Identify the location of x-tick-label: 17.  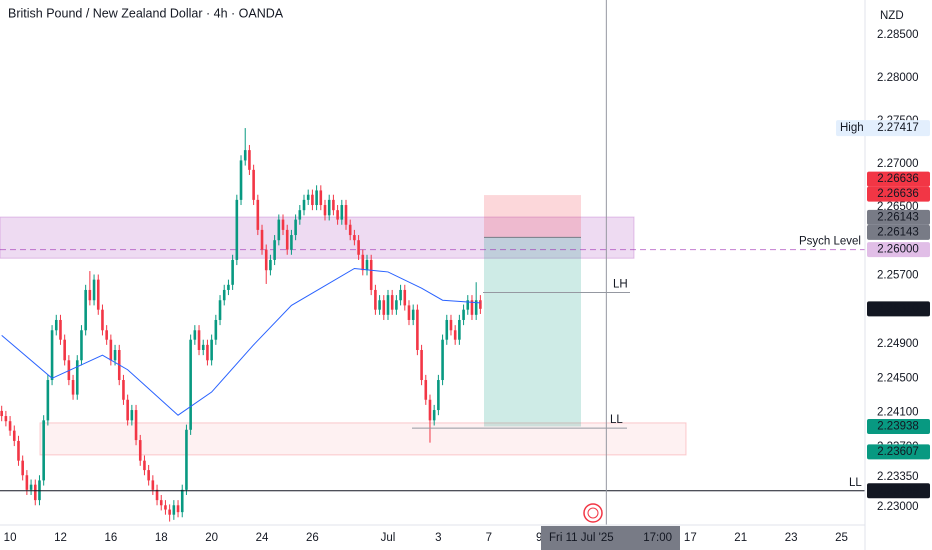
(690, 538).